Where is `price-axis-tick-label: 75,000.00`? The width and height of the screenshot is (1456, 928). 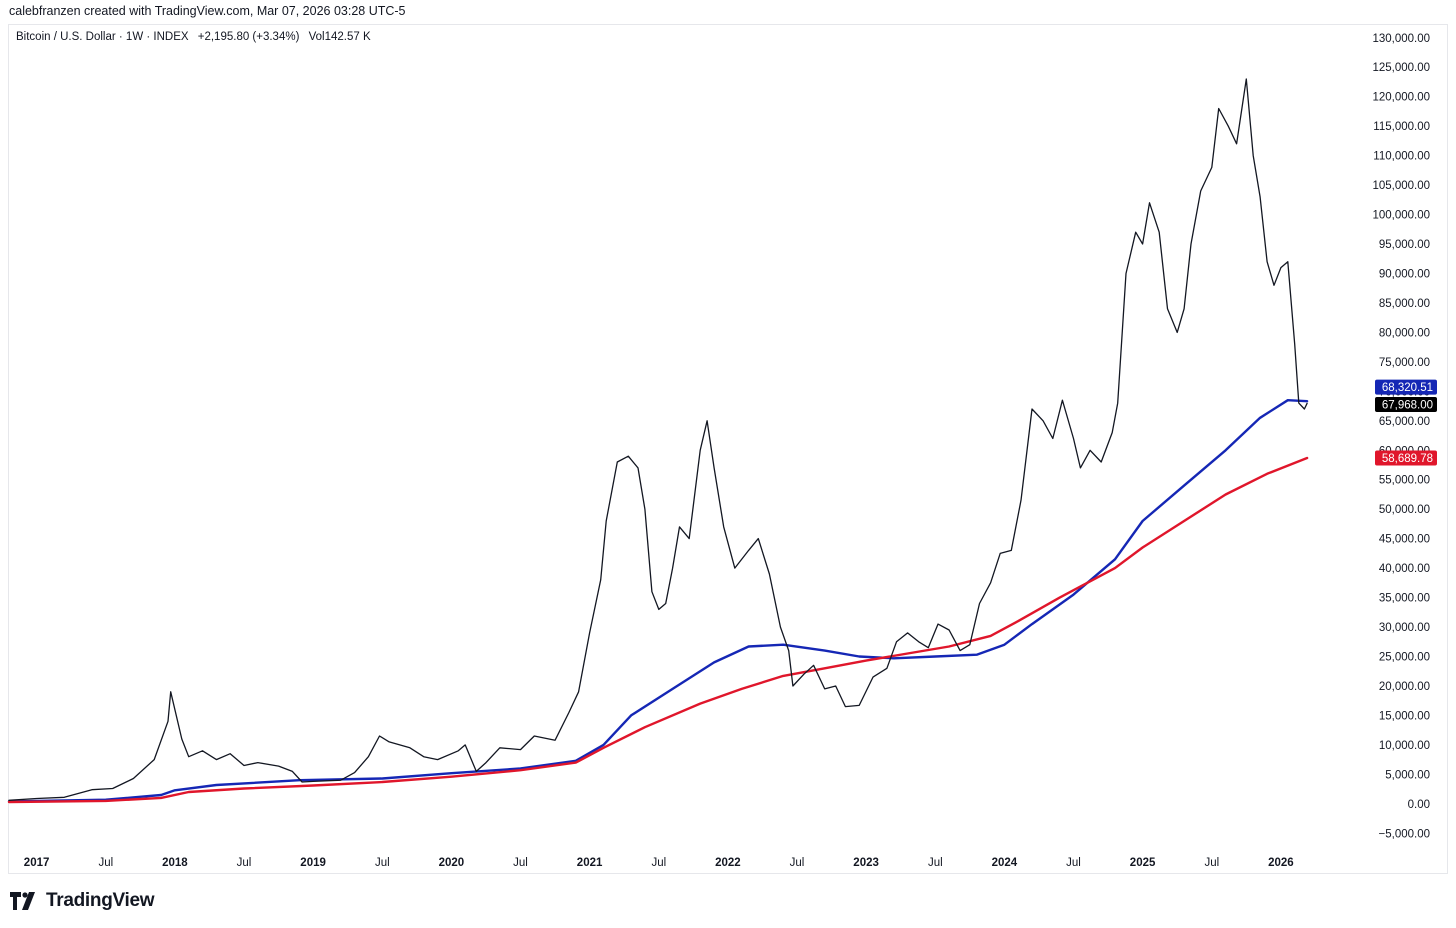
price-axis-tick-label: 75,000.00 is located at coordinates (1404, 363).